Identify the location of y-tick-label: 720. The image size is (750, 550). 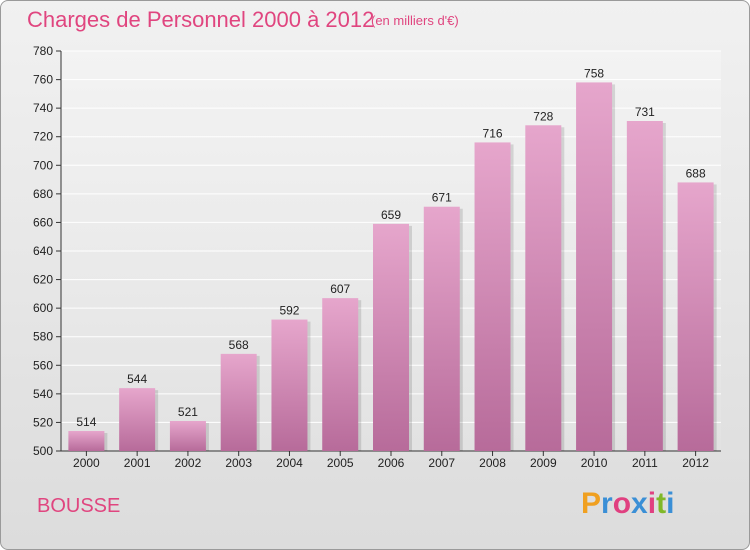
(43, 137).